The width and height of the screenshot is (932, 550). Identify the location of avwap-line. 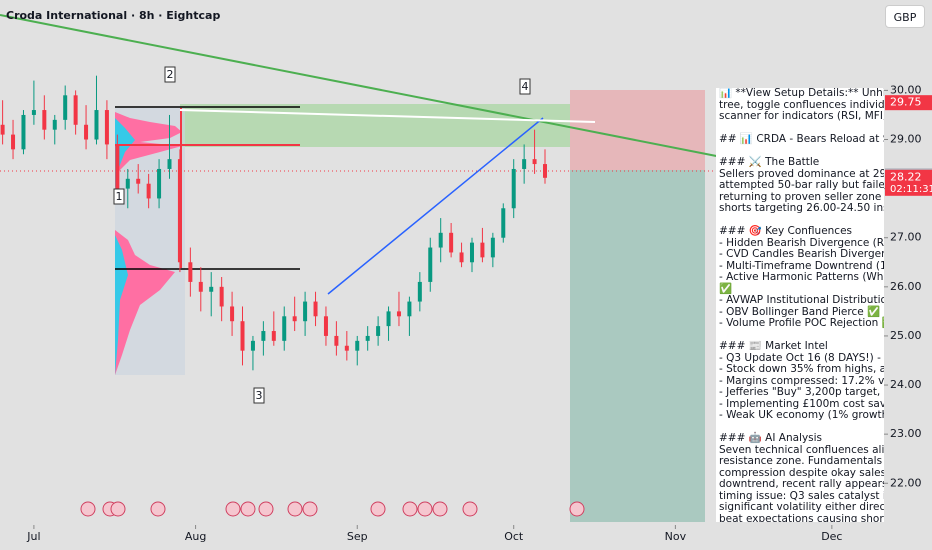
(387, 116).